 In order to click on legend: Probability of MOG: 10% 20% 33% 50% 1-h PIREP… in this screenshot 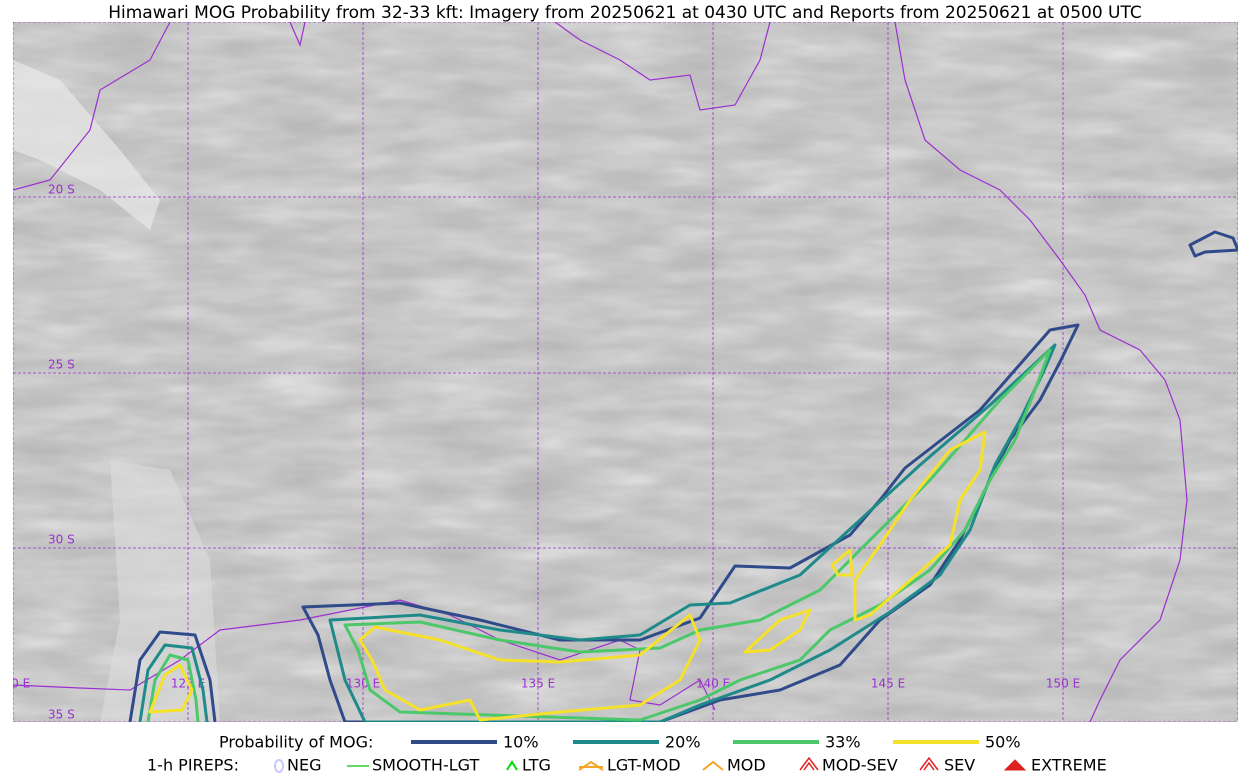, I will do `click(627, 754)`.